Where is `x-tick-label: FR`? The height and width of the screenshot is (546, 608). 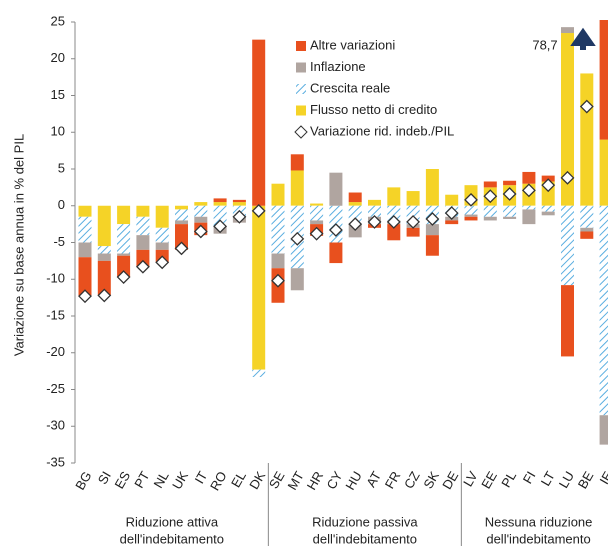 x-tick-label: FR is located at coordinates (393, 480).